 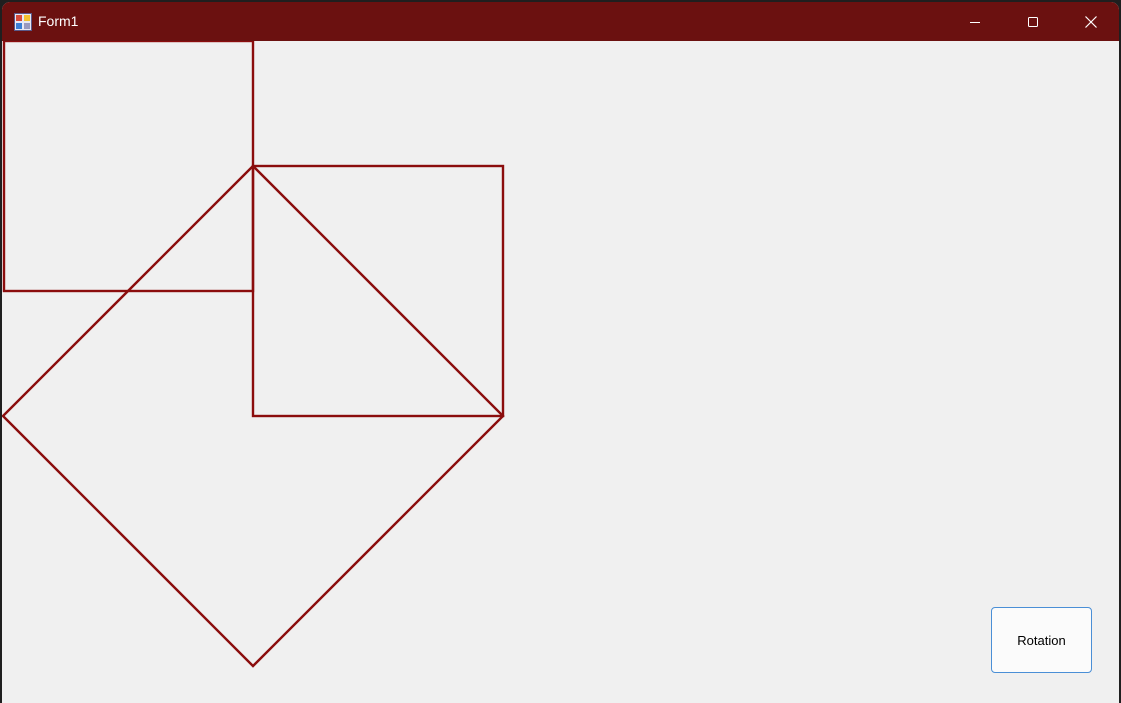 I want to click on square-middle, so click(x=378, y=291).